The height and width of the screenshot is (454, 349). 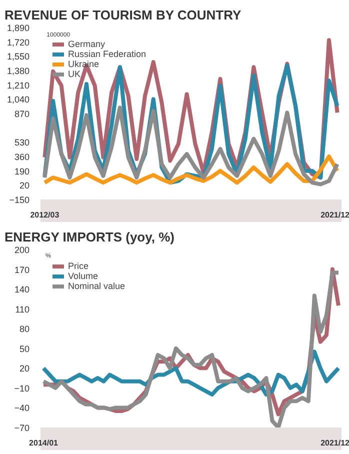 I want to click on y-tick-label: 1,550, so click(x=18, y=57).